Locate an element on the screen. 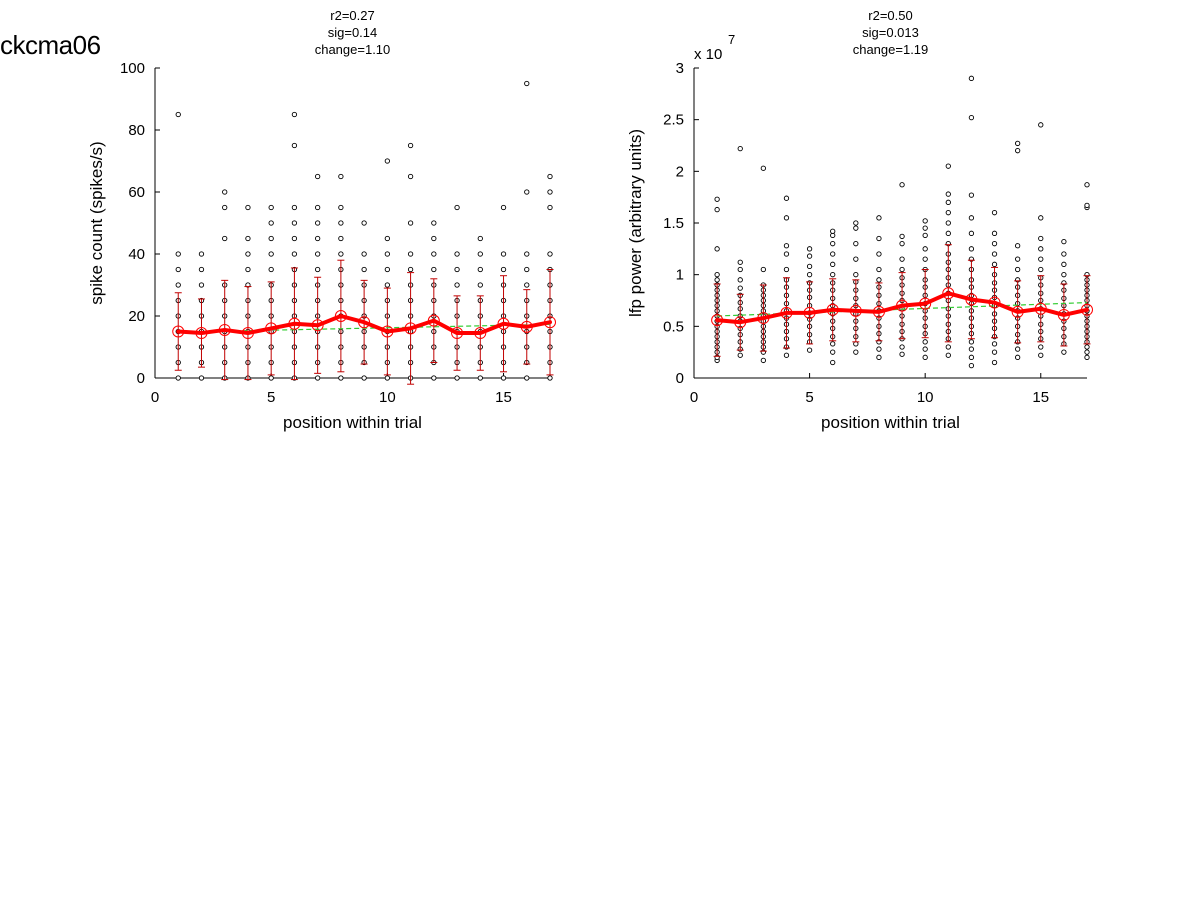 Image resolution: width=1200 pixels, height=901 pixels. y-tick-label: 2.5 is located at coordinates (673, 120).